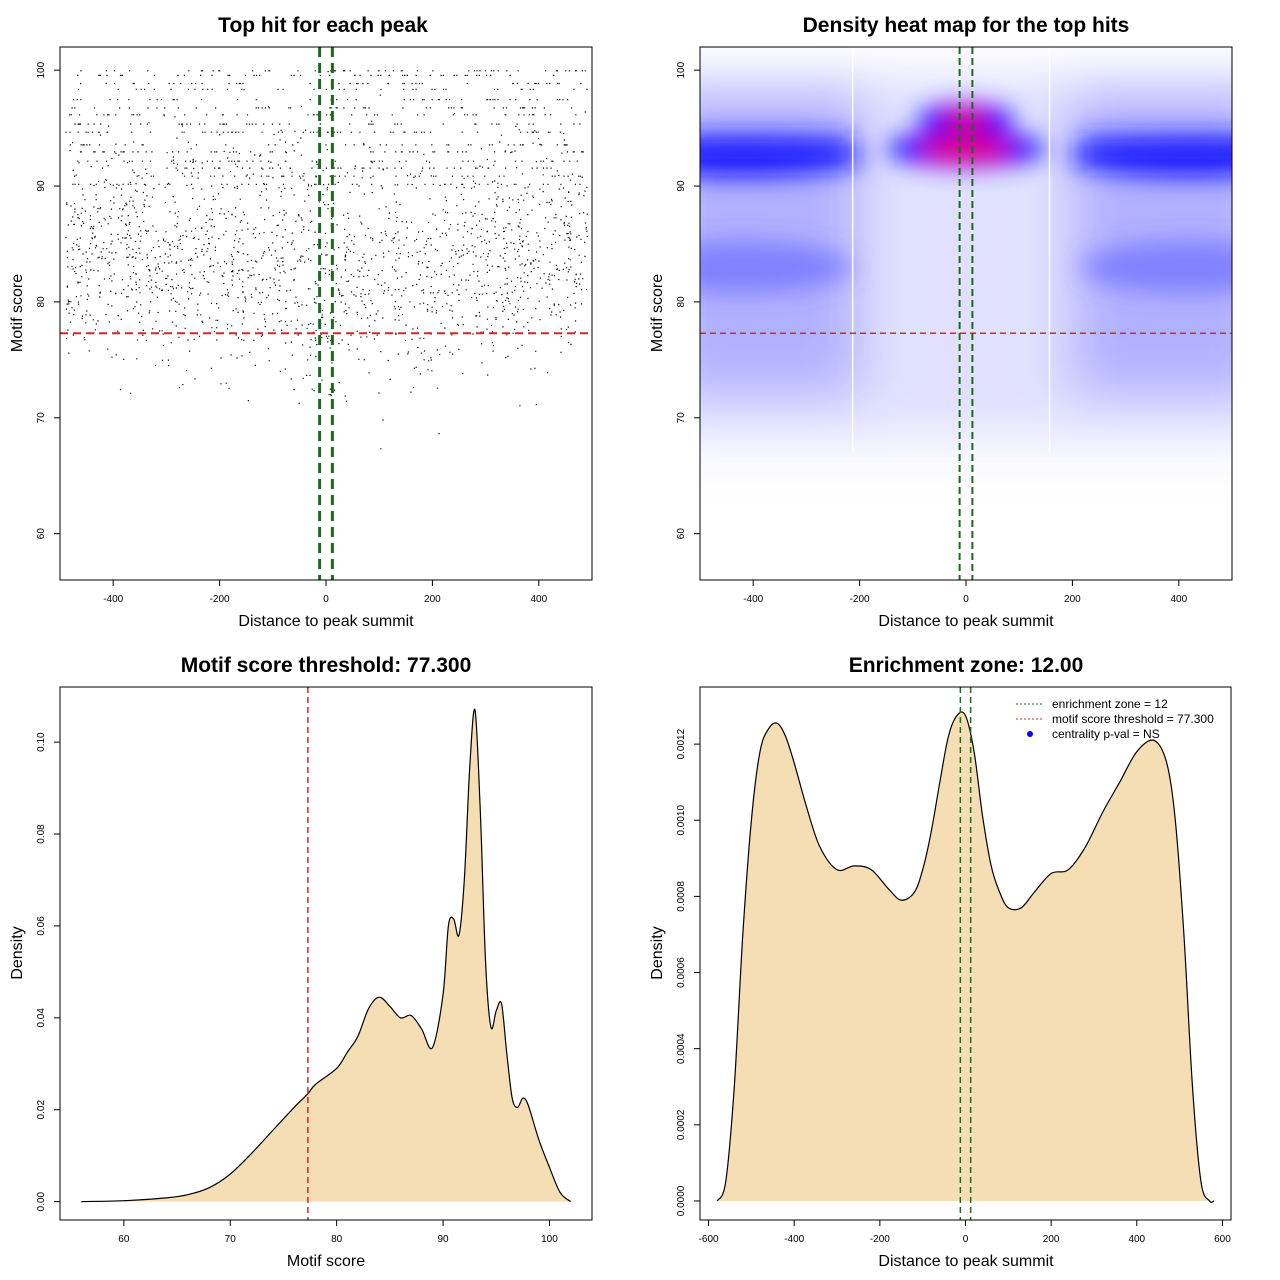  I want to click on scatter-y-label: Motif score, so click(17, 313).